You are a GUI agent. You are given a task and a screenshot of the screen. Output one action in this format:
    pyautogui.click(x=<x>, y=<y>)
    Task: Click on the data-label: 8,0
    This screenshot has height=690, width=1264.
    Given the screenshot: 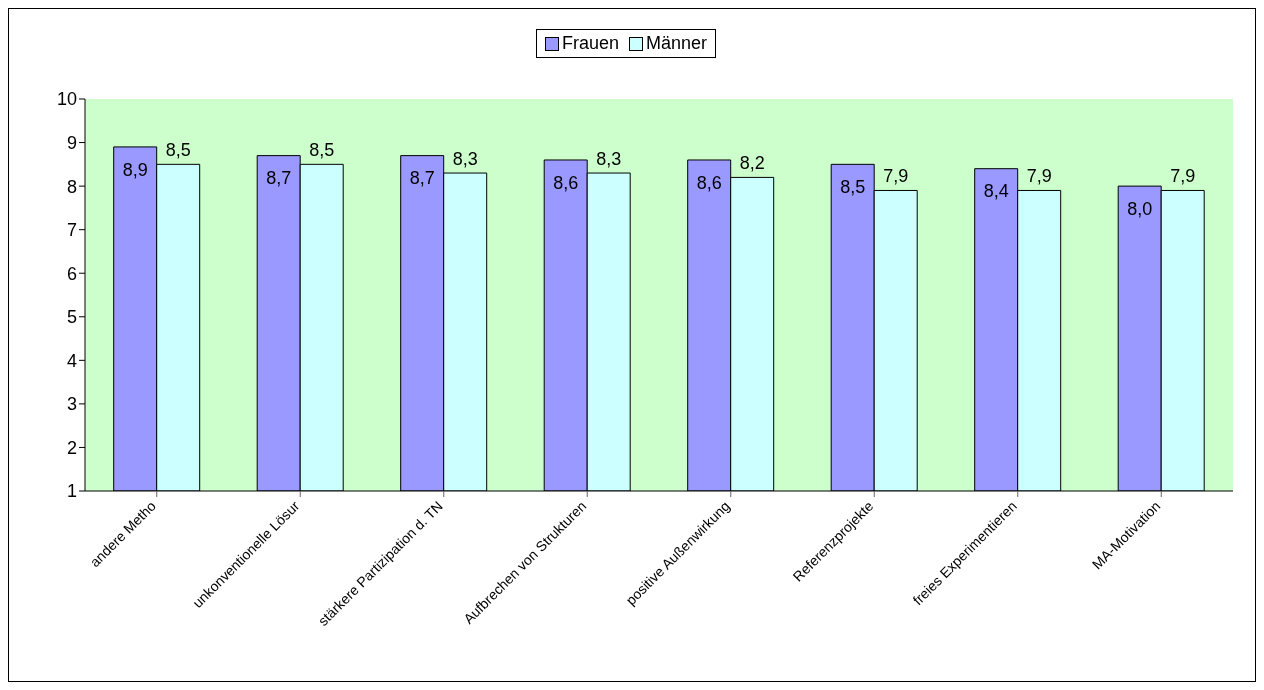 What is the action you would take?
    pyautogui.click(x=1140, y=208)
    